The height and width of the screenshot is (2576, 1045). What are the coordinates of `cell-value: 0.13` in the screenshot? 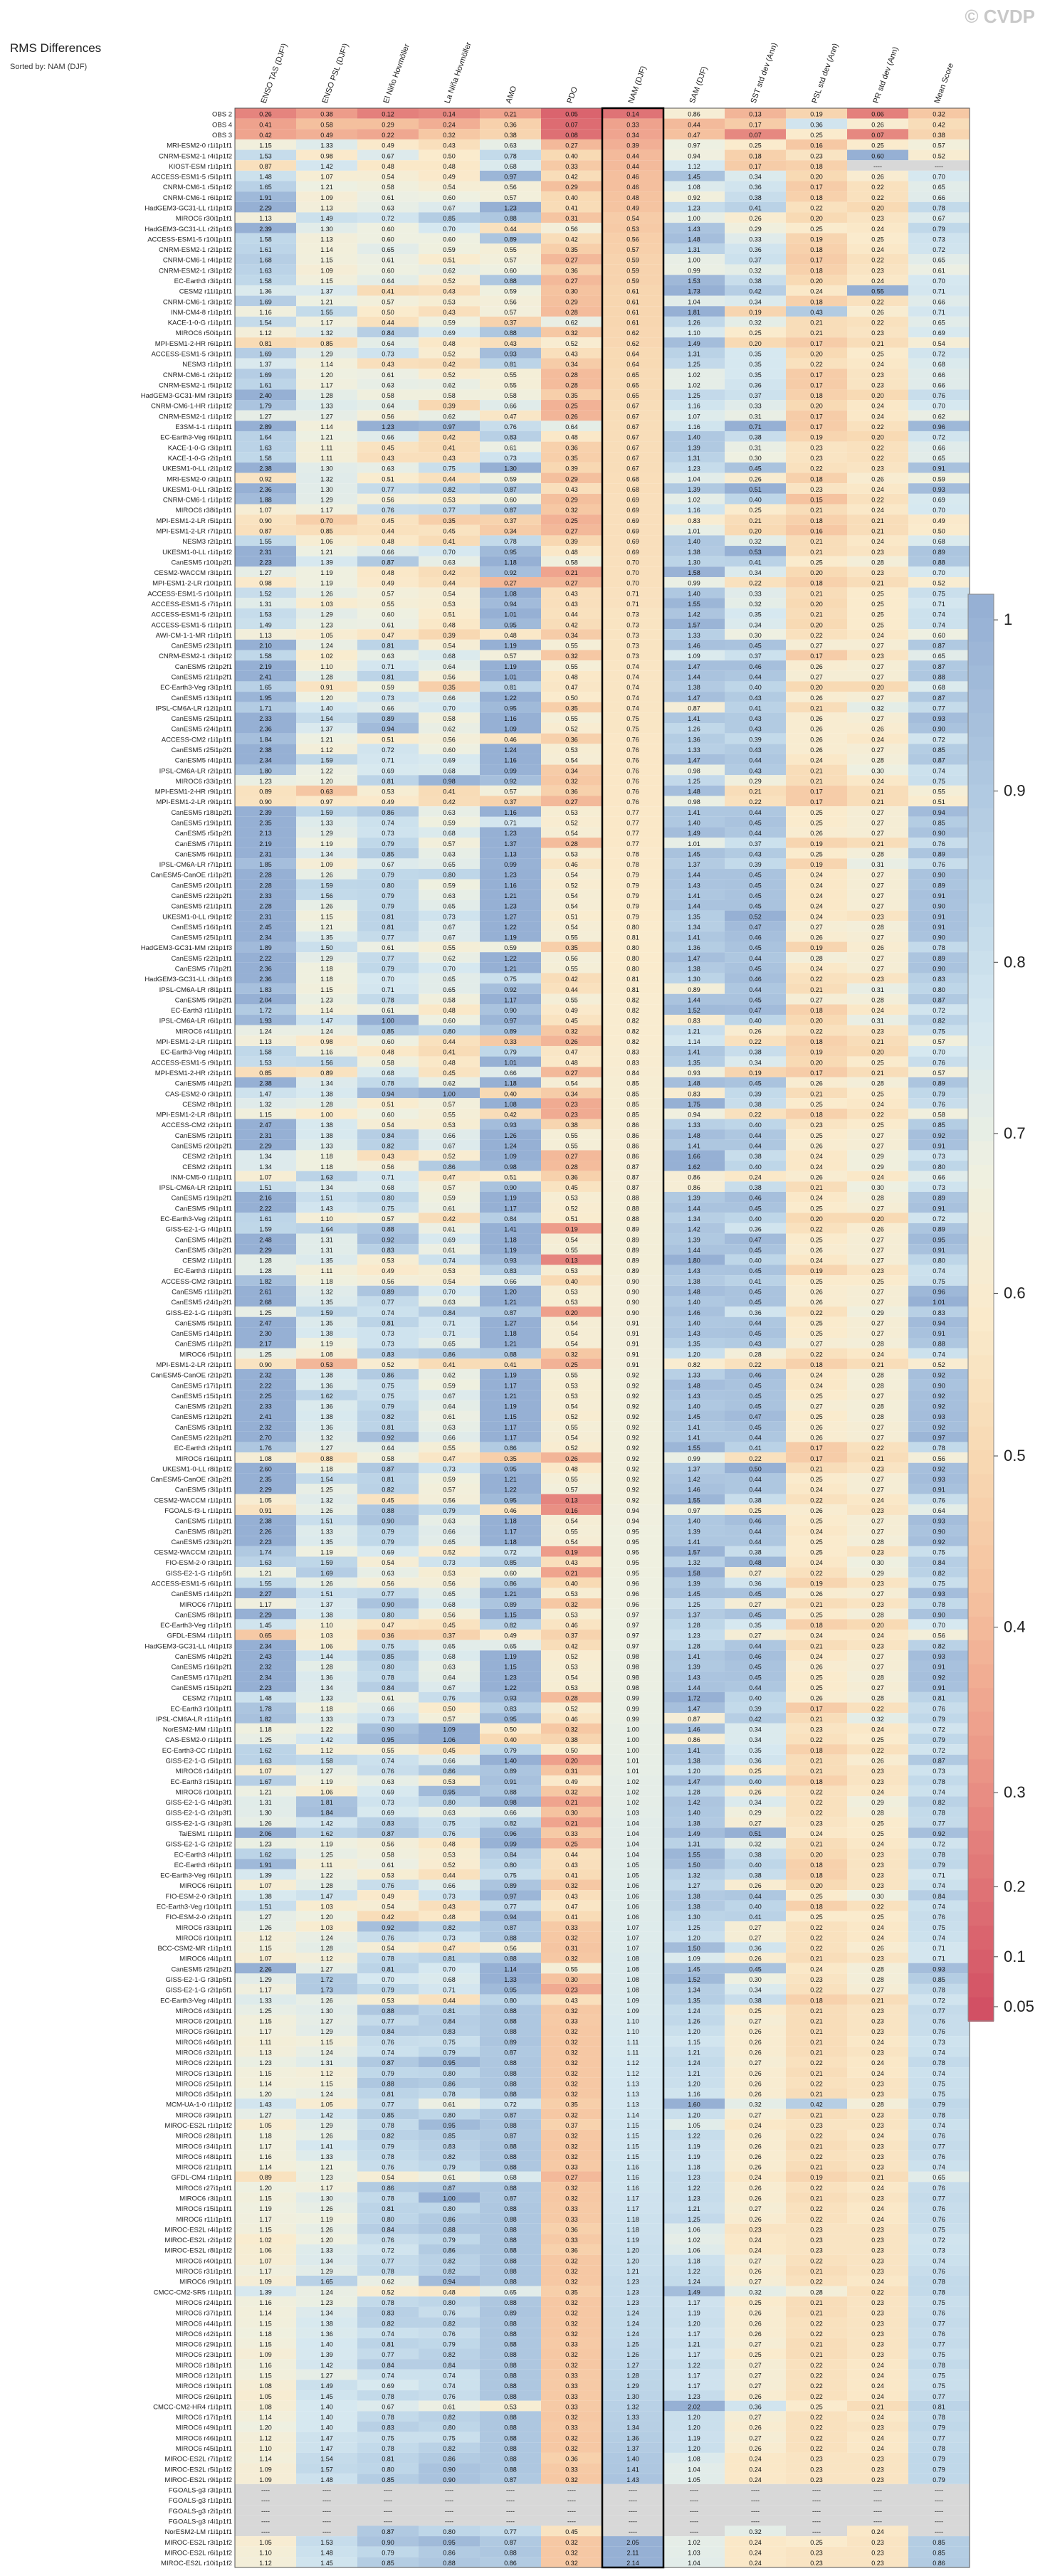 It's located at (755, 115).